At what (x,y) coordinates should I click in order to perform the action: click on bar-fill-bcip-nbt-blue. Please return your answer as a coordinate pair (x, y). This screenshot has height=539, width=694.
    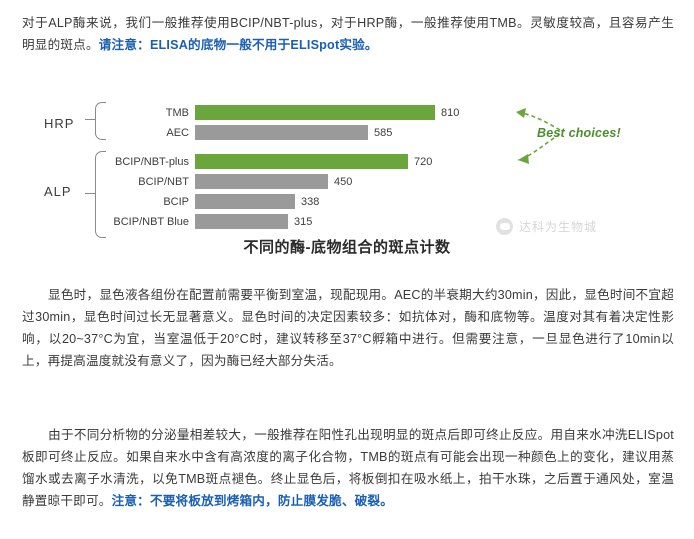
    Looking at the image, I should click on (241, 221).